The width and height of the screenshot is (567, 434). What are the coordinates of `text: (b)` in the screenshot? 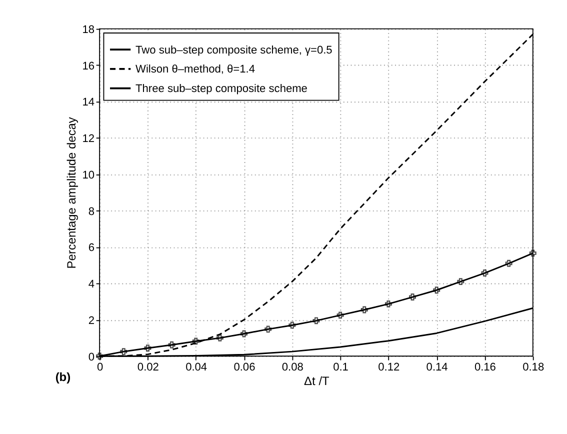 It's located at (63, 377).